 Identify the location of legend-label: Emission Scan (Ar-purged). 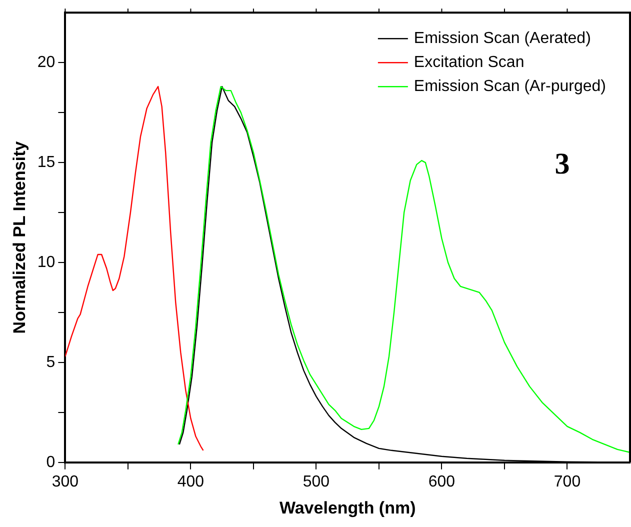
(510, 87).